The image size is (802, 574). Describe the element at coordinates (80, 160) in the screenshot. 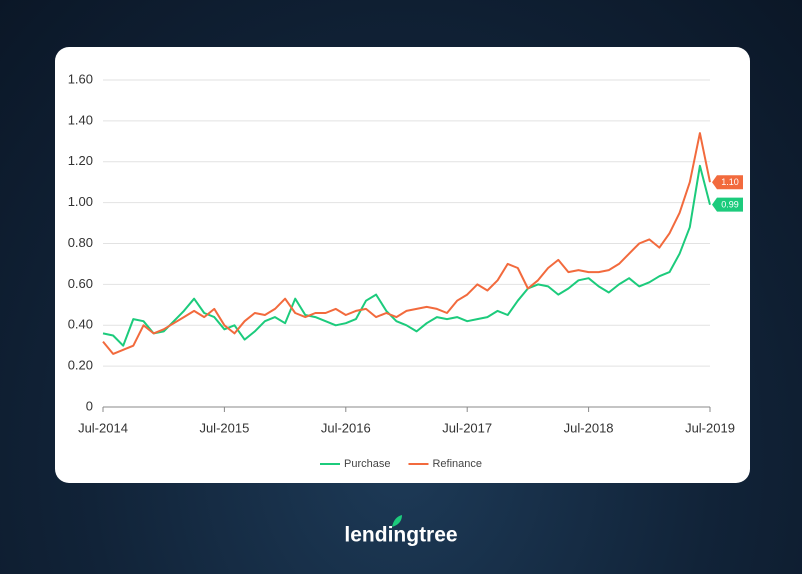

I see `y-tick-label: 1.20` at that location.